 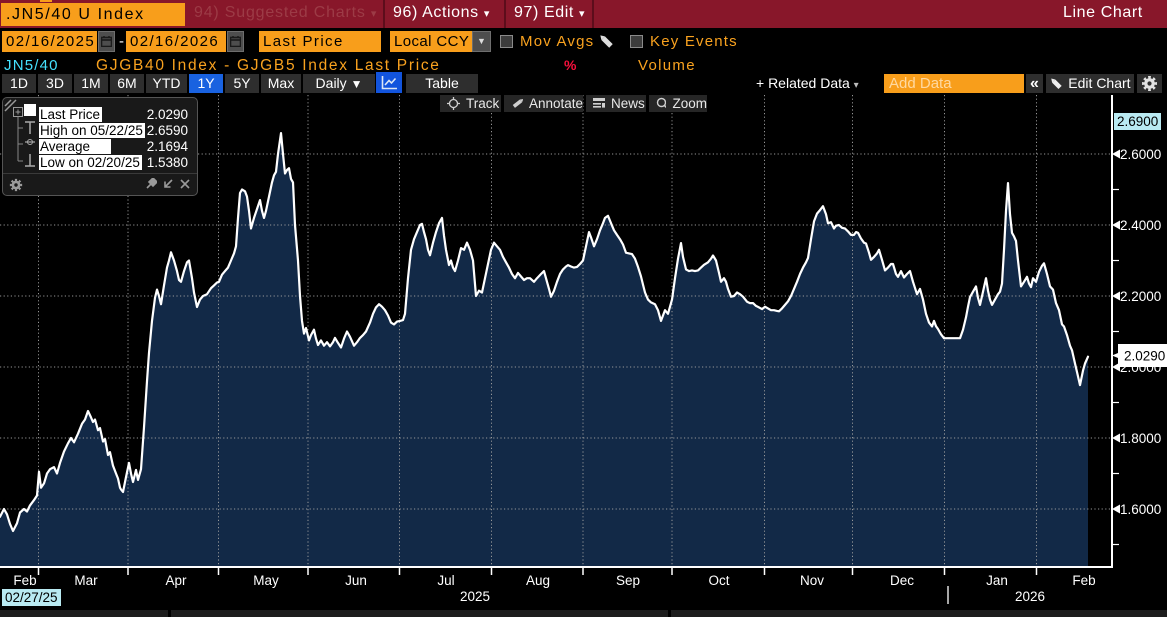 What do you see at coordinates (1140, 438) in the screenshot?
I see `svg-text: 1.8000` at bounding box center [1140, 438].